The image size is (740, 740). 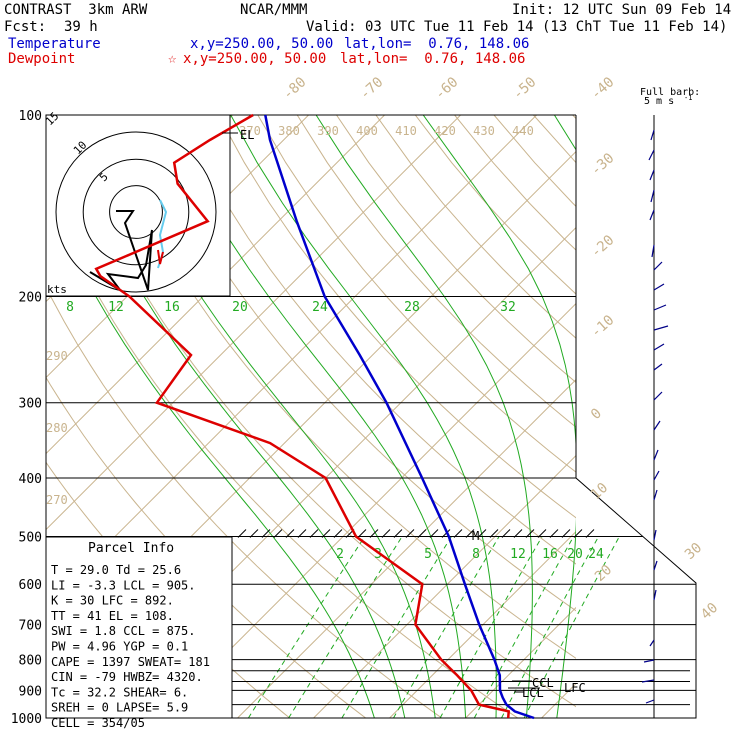 What do you see at coordinates (289, 131) in the screenshot?
I see `theta-label: 380` at bounding box center [289, 131].